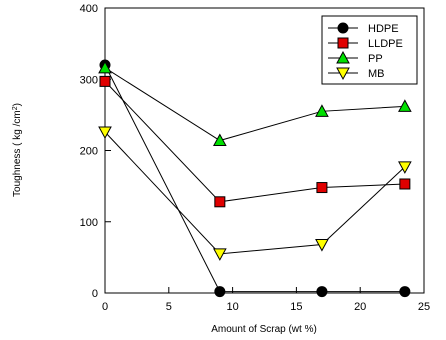 Image resolution: width=446 pixels, height=340 pixels. What do you see at coordinates (254, 104) in the screenshot?
I see `series-line-pp` at bounding box center [254, 104].